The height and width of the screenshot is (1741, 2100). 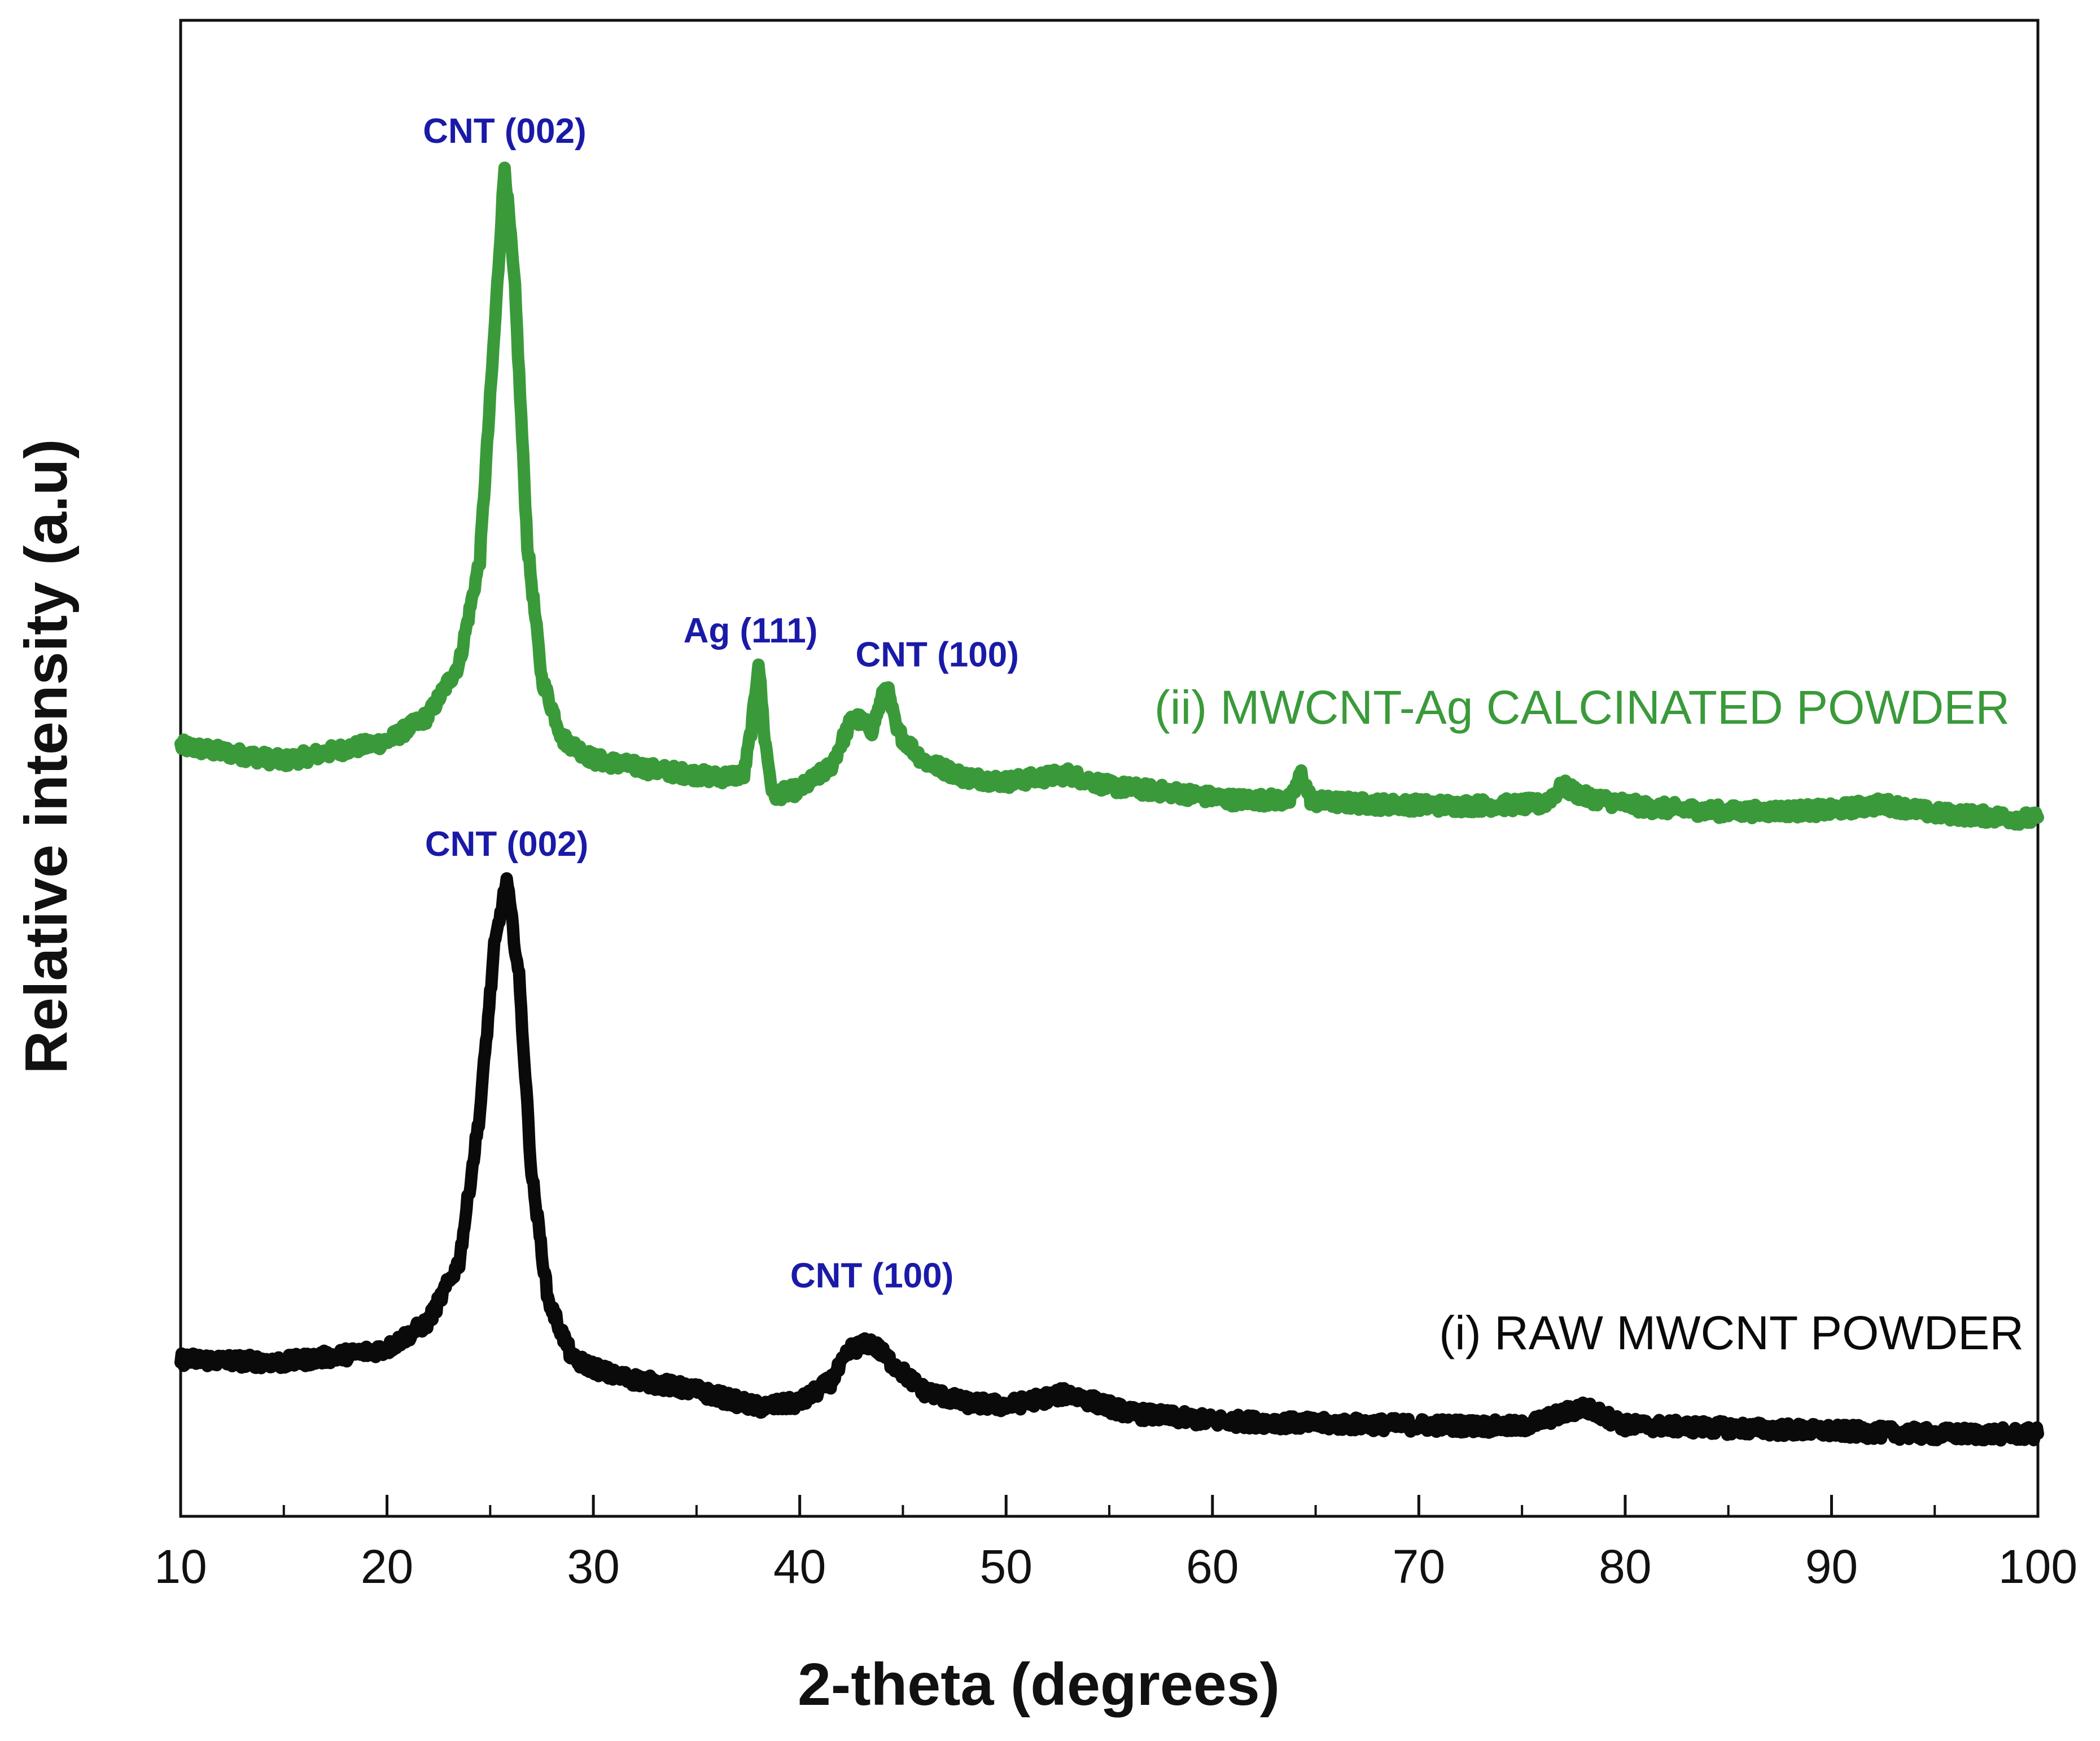 What do you see at coordinates (751, 630) in the screenshot?
I see `peak-label: Ag (111)` at bounding box center [751, 630].